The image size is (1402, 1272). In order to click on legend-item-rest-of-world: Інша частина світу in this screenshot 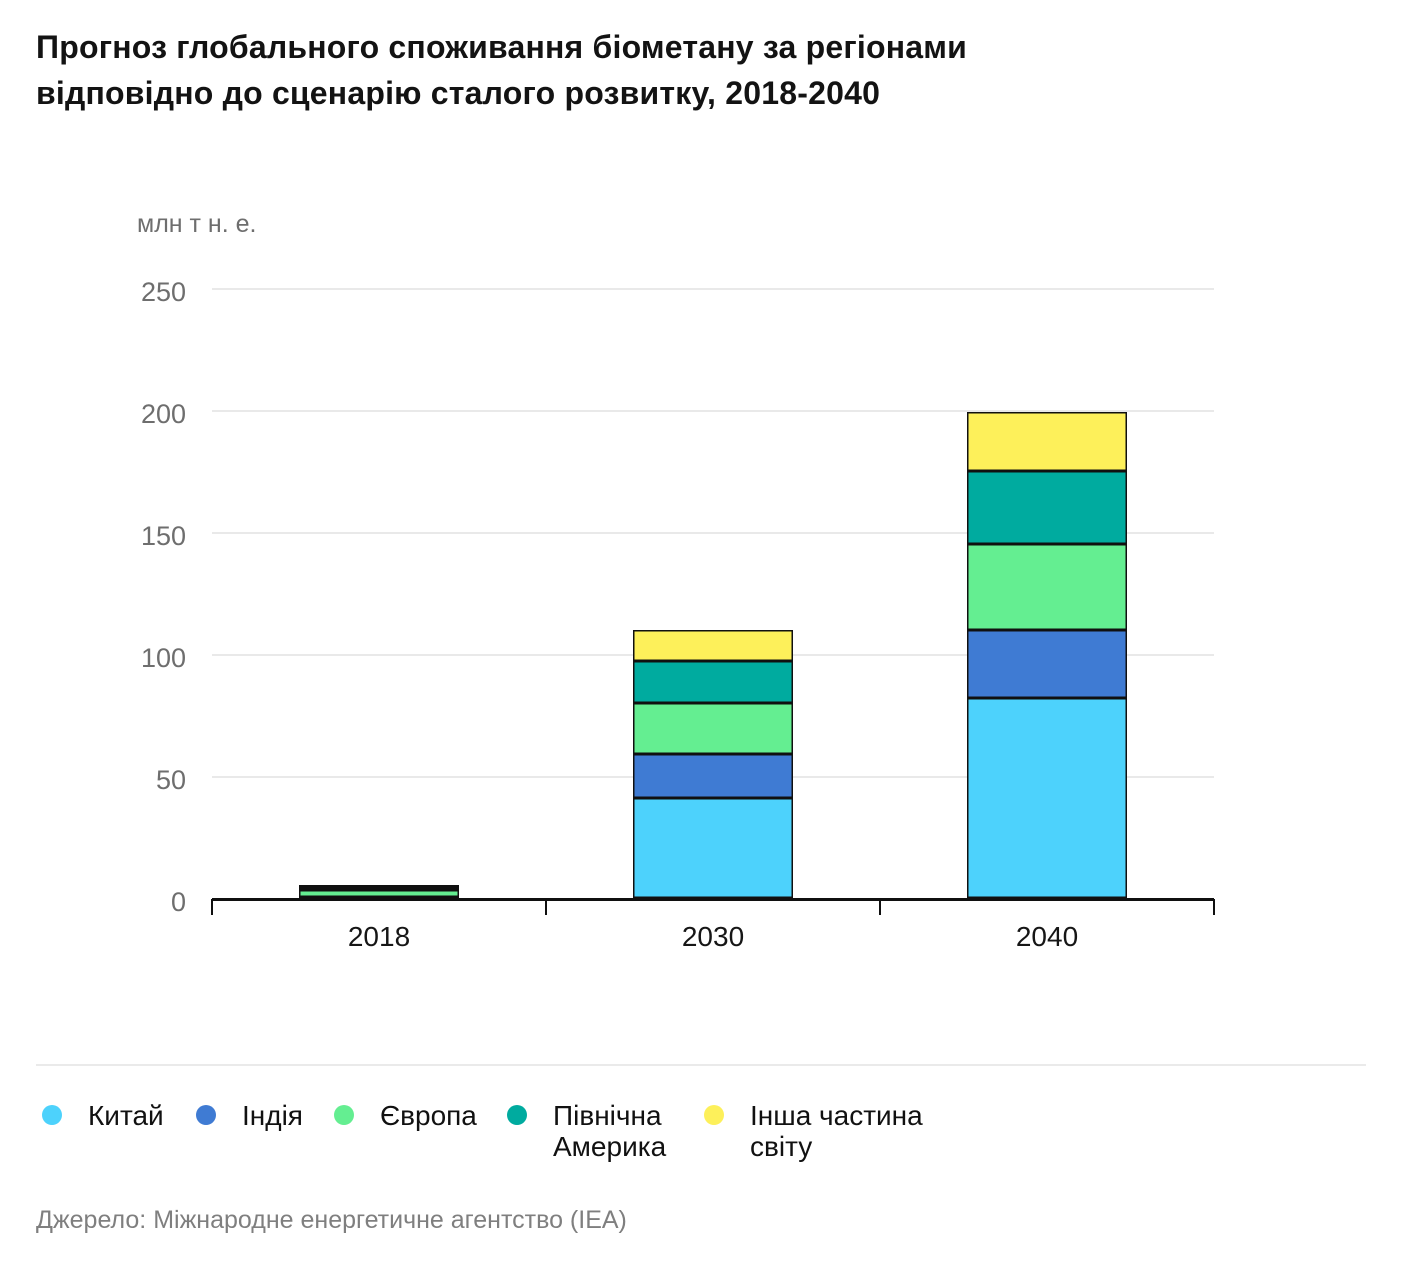, I will do `click(834, 1131)`.